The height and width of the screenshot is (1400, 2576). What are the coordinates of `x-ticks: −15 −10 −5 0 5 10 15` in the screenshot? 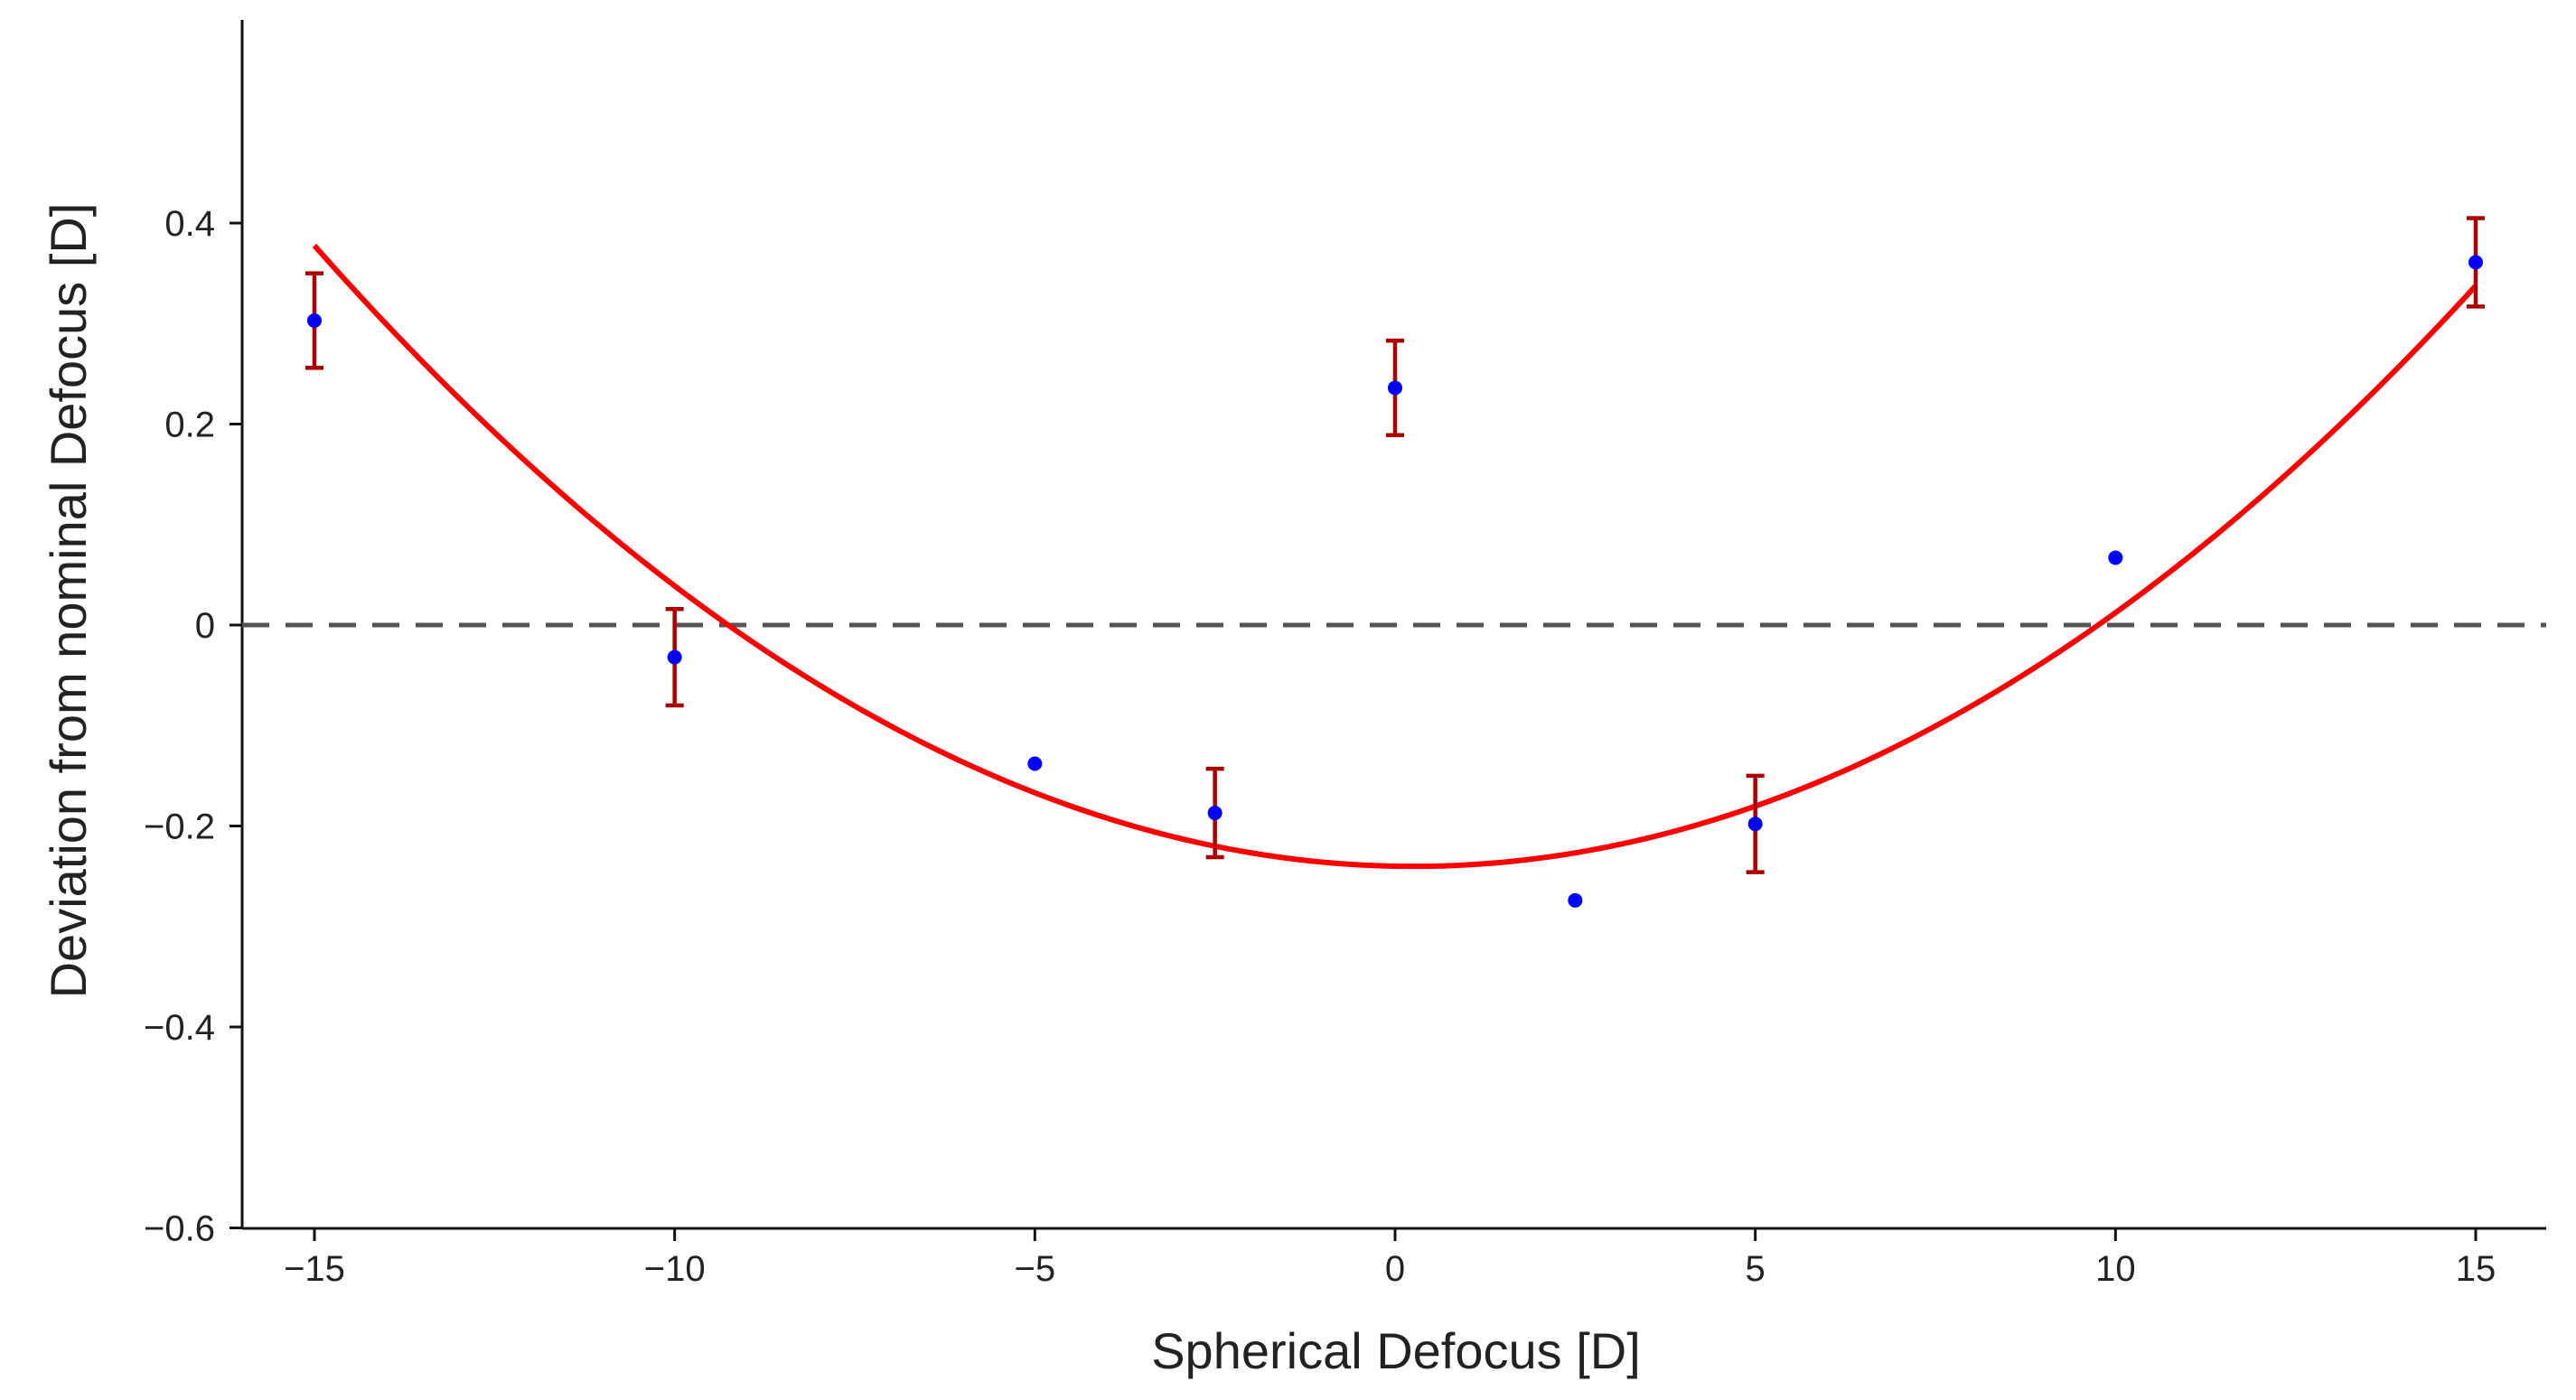 It's located at (1390, 1258).